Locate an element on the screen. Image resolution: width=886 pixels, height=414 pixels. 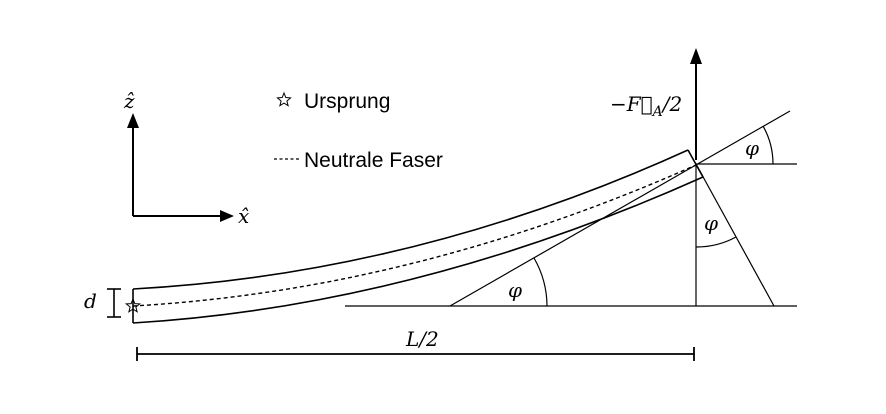
force-arrow: −F⃗A/2 is located at coordinates (656, 104).